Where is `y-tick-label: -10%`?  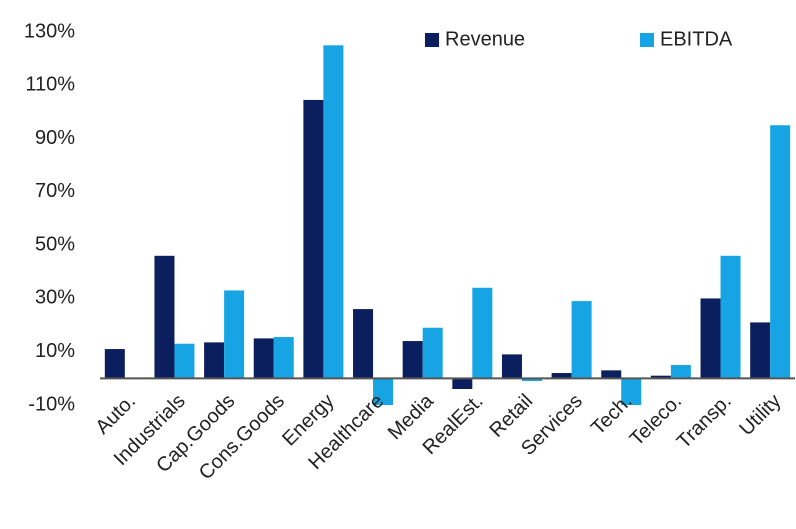
y-tick-label: -10% is located at coordinates (51, 404).